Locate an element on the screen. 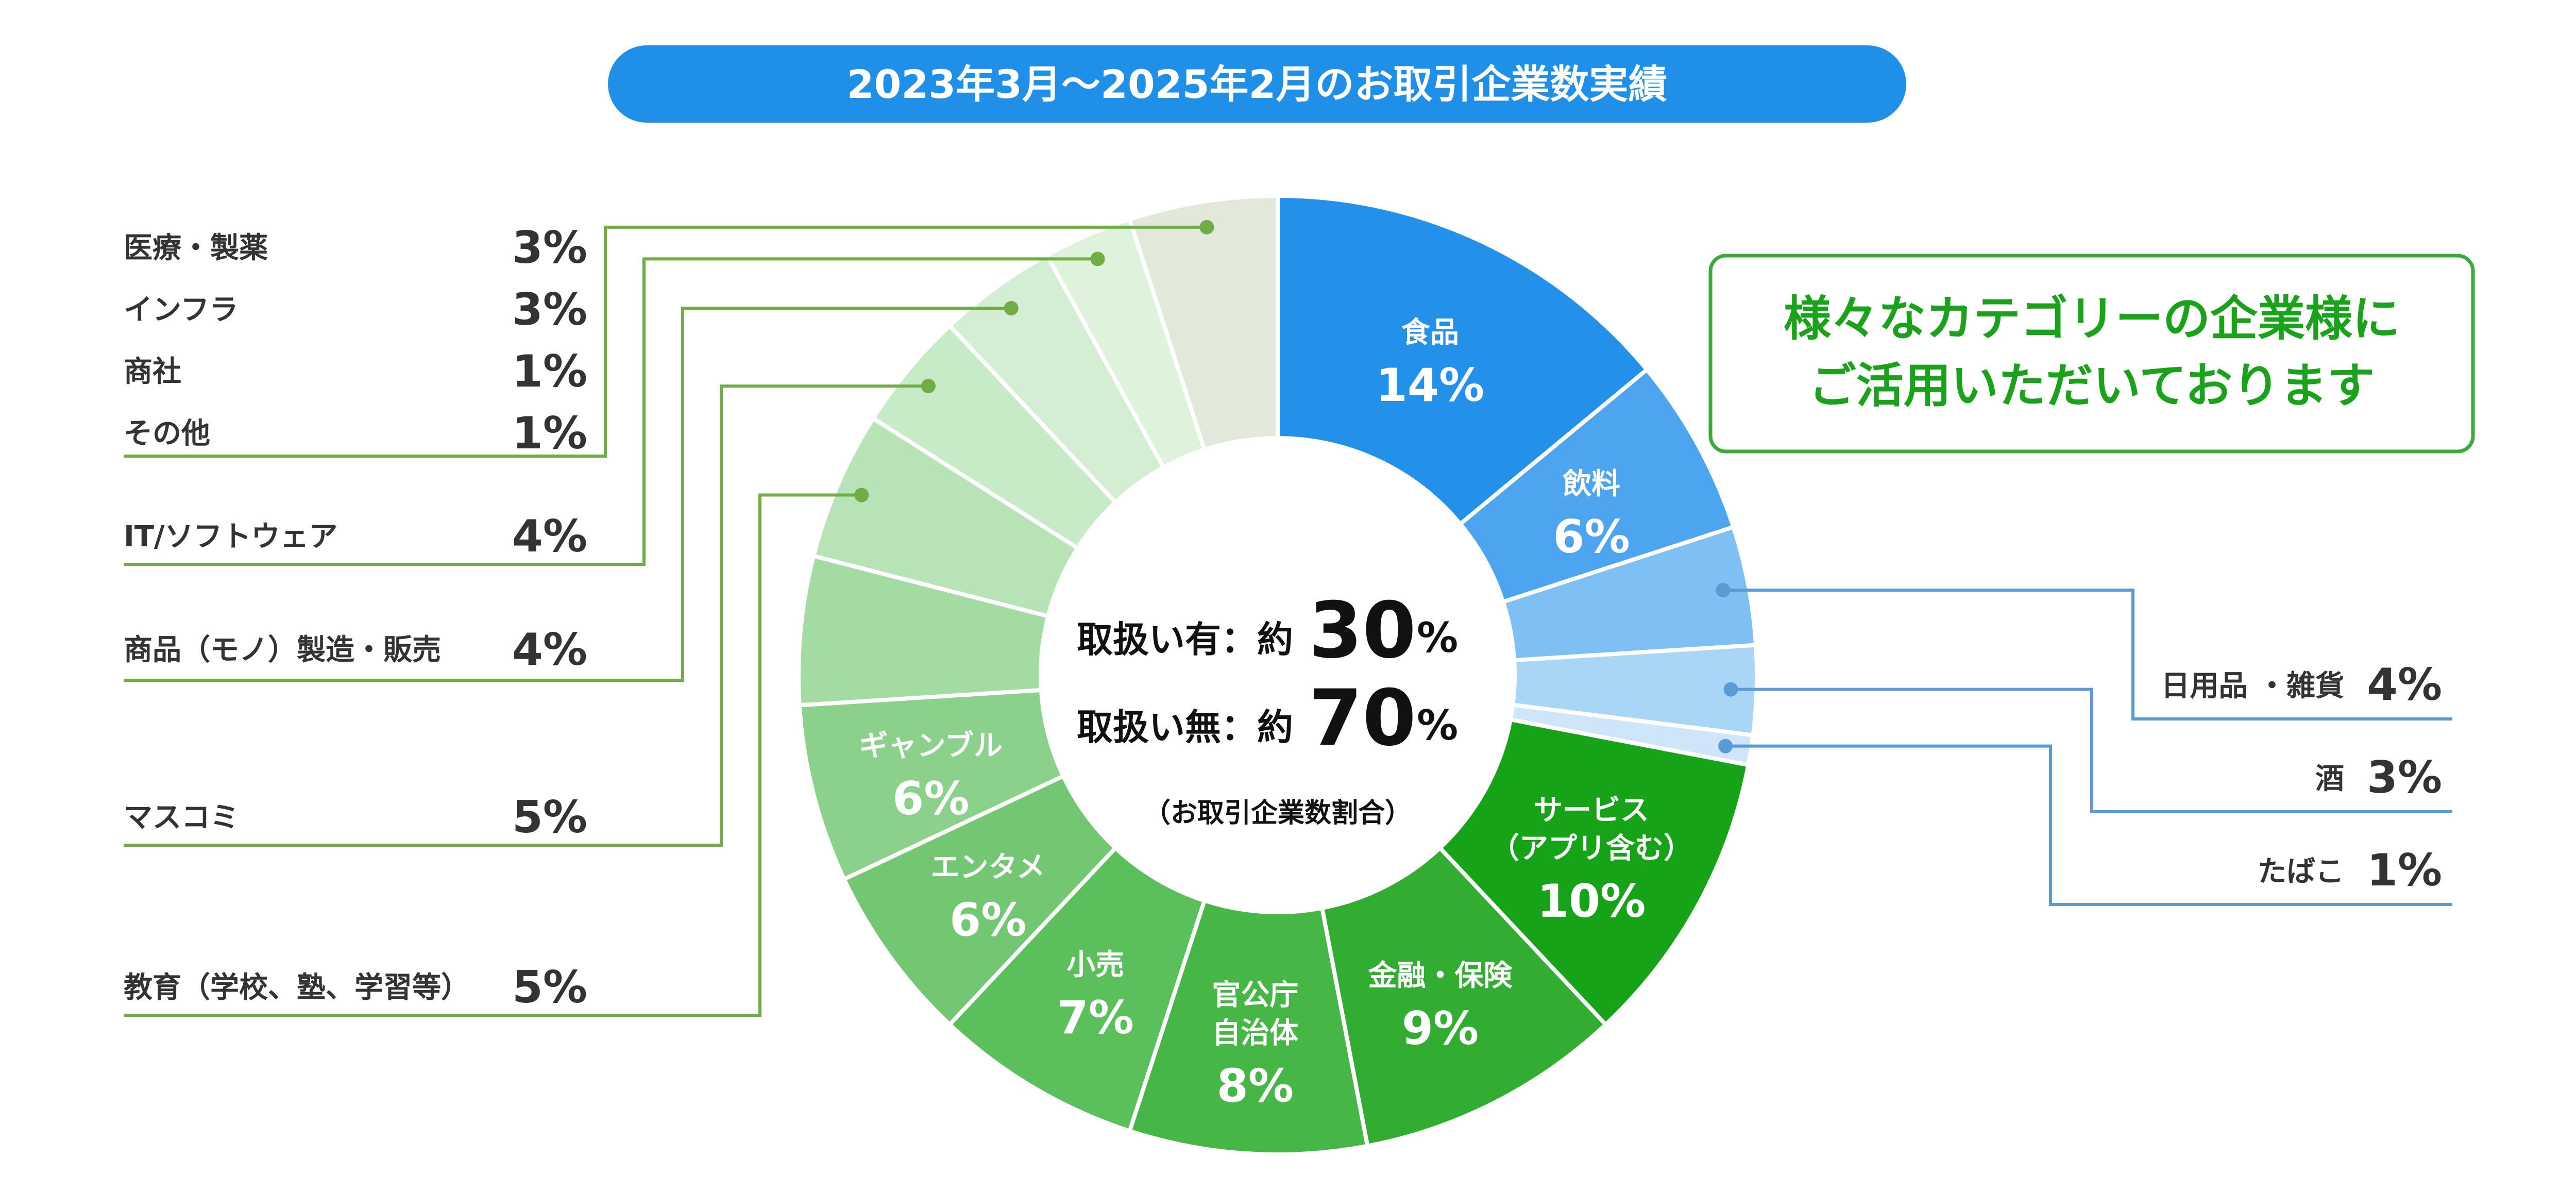 This screenshot has height=1190, width=2576. legend-label: マスコミ is located at coordinates (181, 817).